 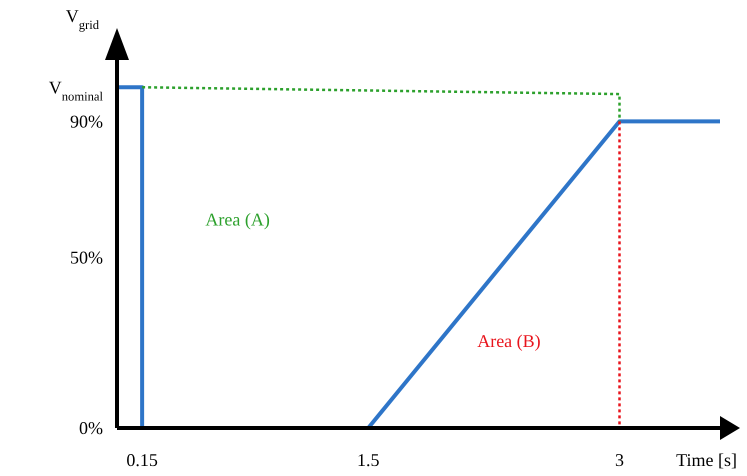 What do you see at coordinates (509, 341) in the screenshot?
I see `annotation: Area (B)` at bounding box center [509, 341].